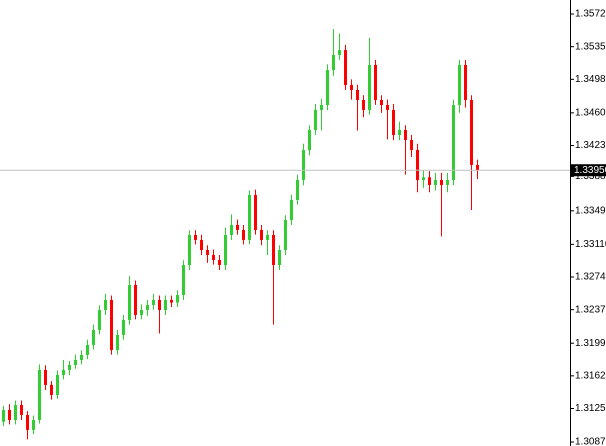  Describe the element at coordinates (590, 244) in the screenshot. I see `y-tick-label: 1.33110` at that location.